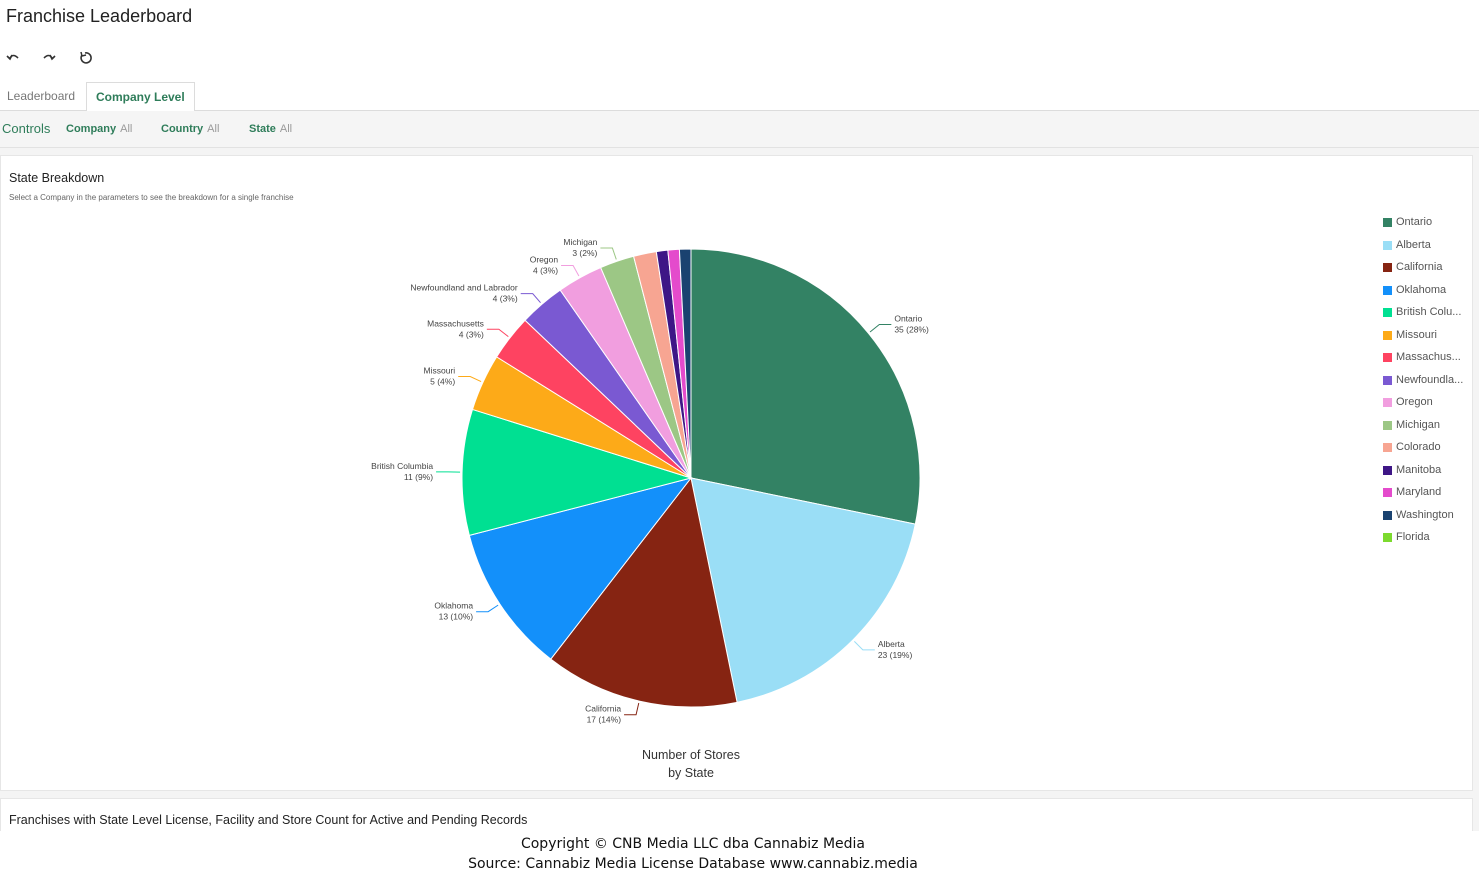  What do you see at coordinates (497, 332) in the screenshot?
I see `pie-leader-massachusetts` at bounding box center [497, 332].